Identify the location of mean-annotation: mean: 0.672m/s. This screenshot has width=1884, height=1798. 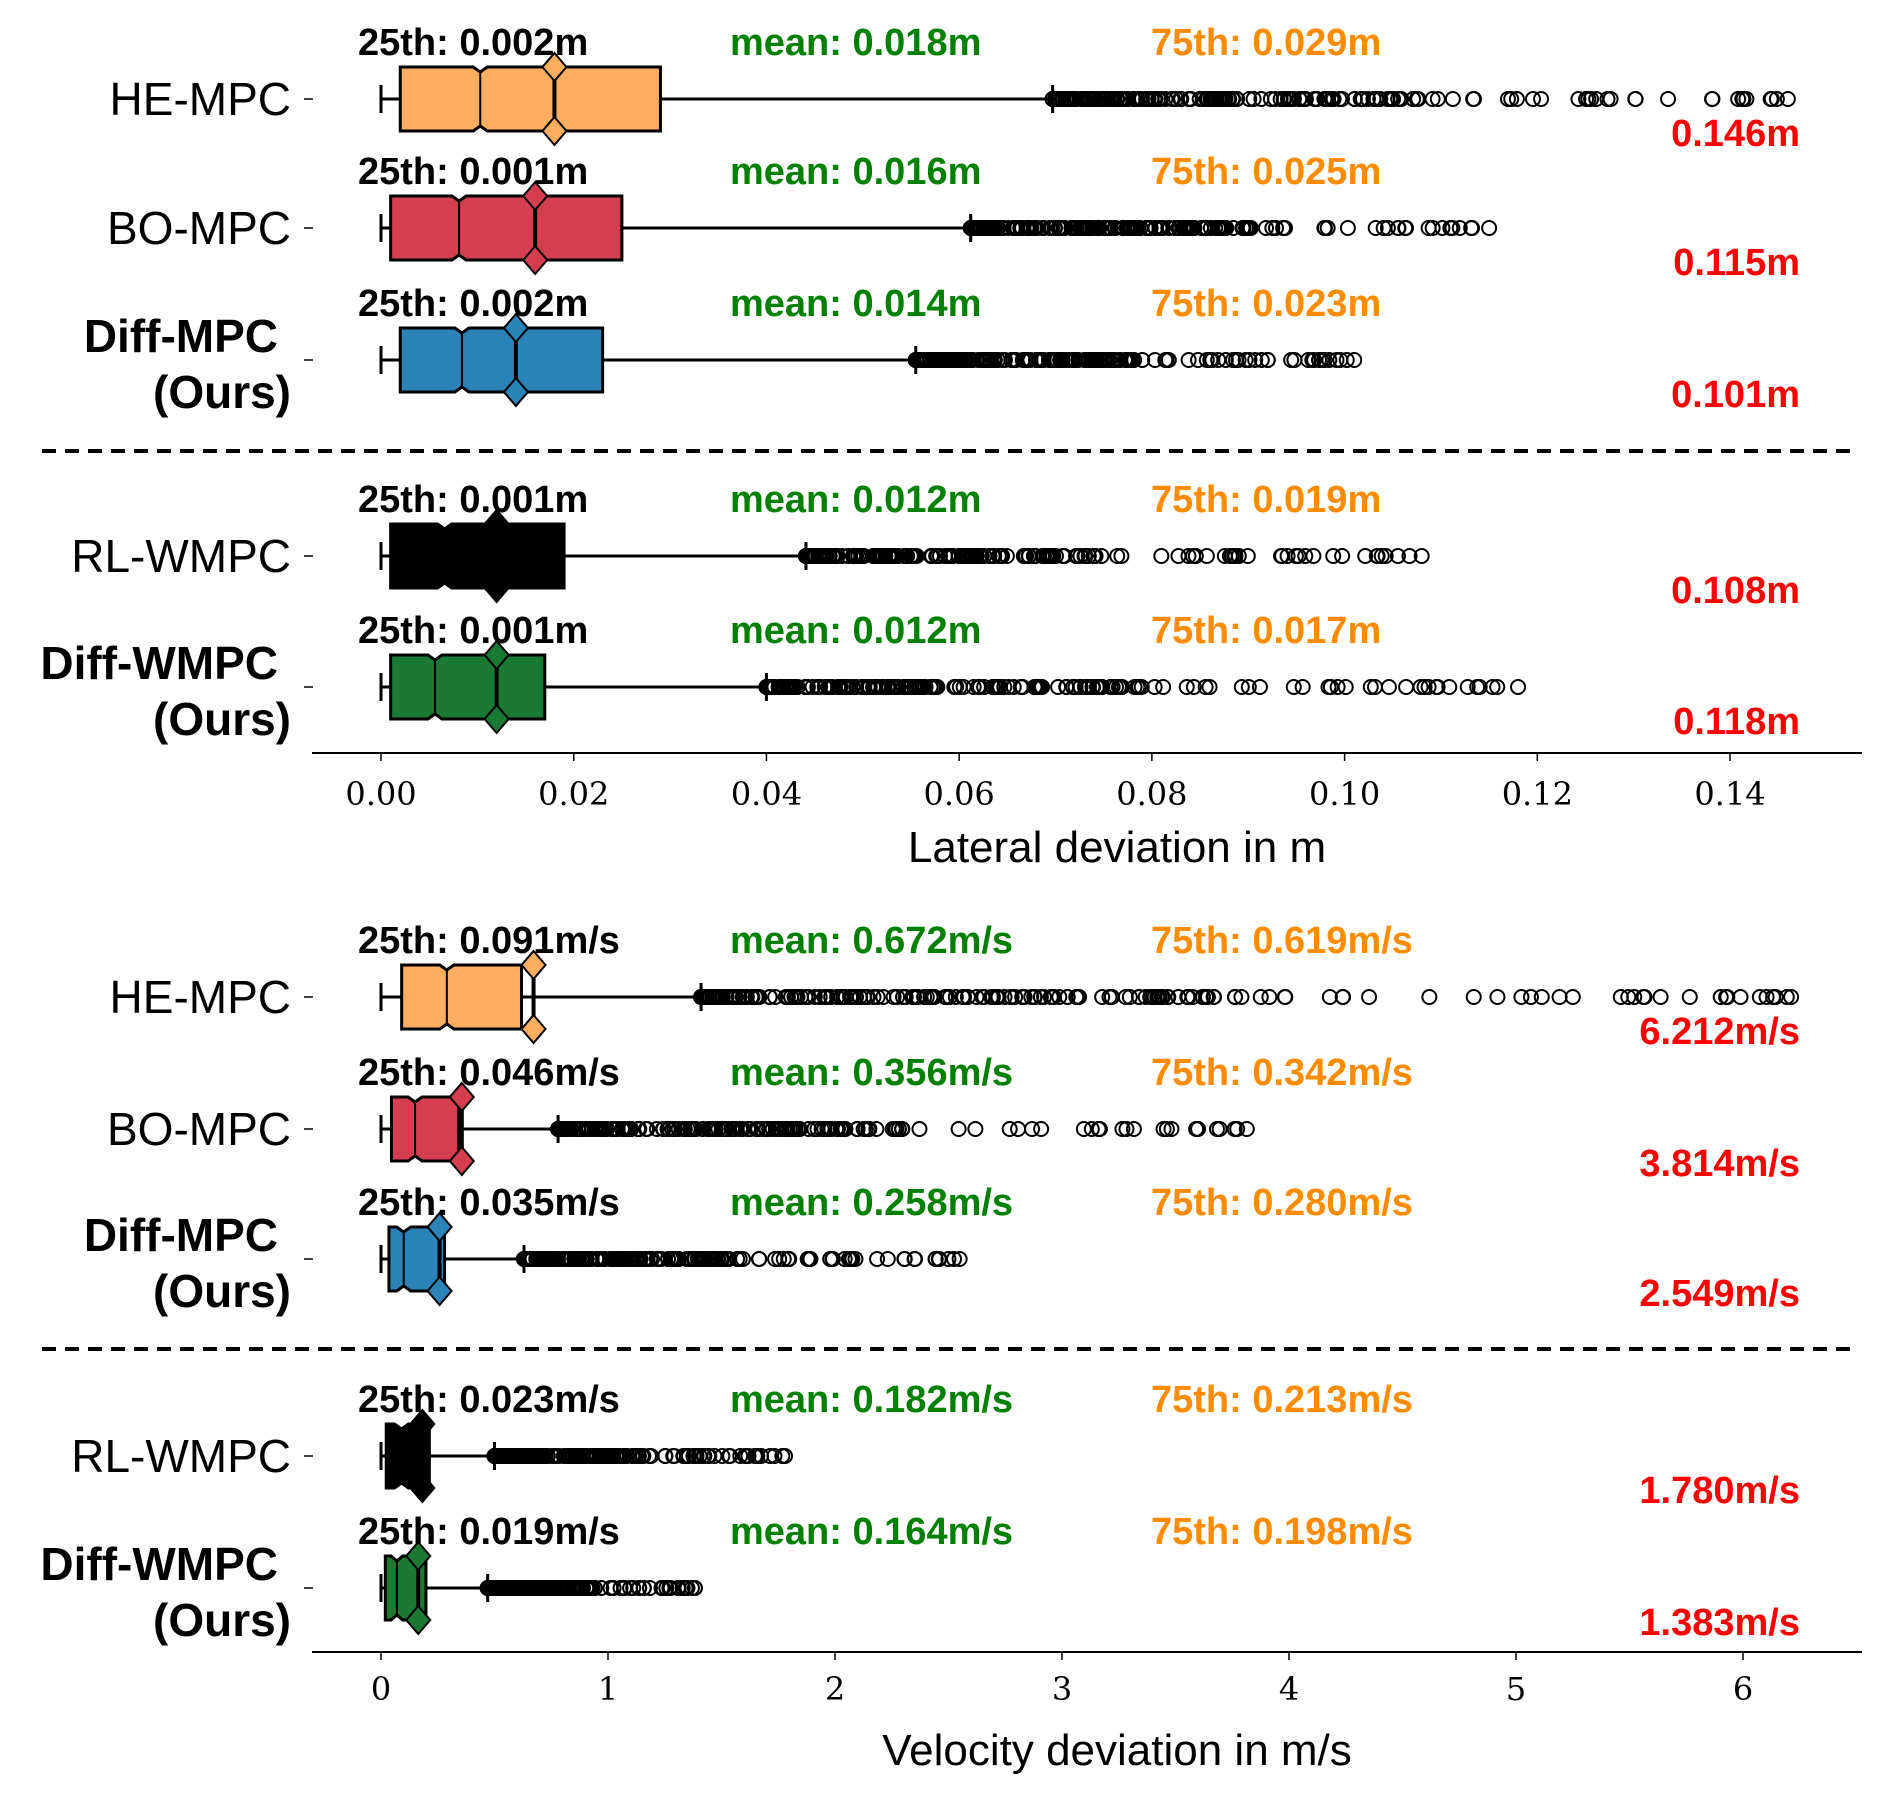
(871, 941).